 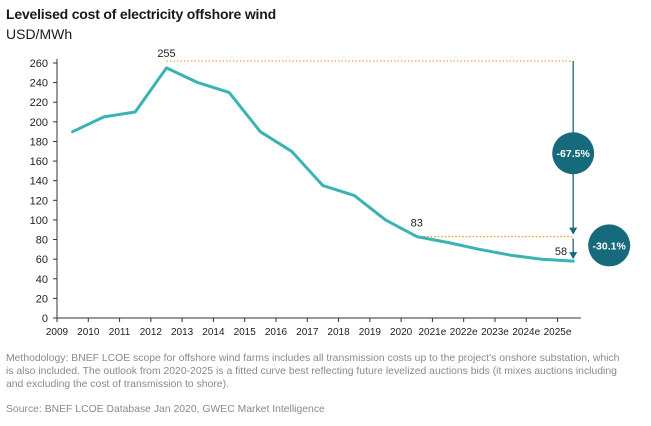 What do you see at coordinates (151, 332) in the screenshot?
I see `x-tick-label: 2012` at bounding box center [151, 332].